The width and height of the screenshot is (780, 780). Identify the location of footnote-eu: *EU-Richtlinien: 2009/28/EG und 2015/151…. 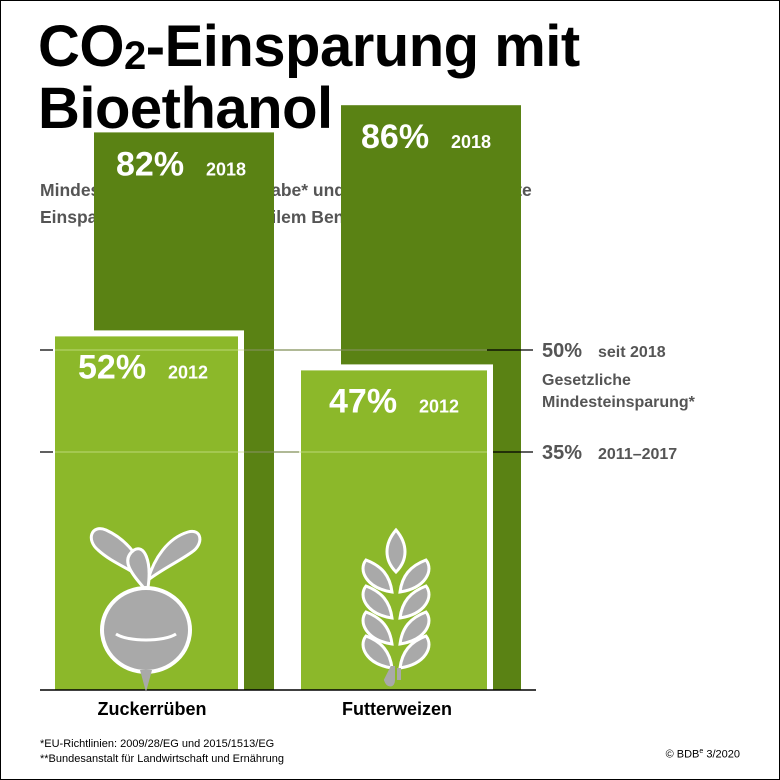
(157, 744).